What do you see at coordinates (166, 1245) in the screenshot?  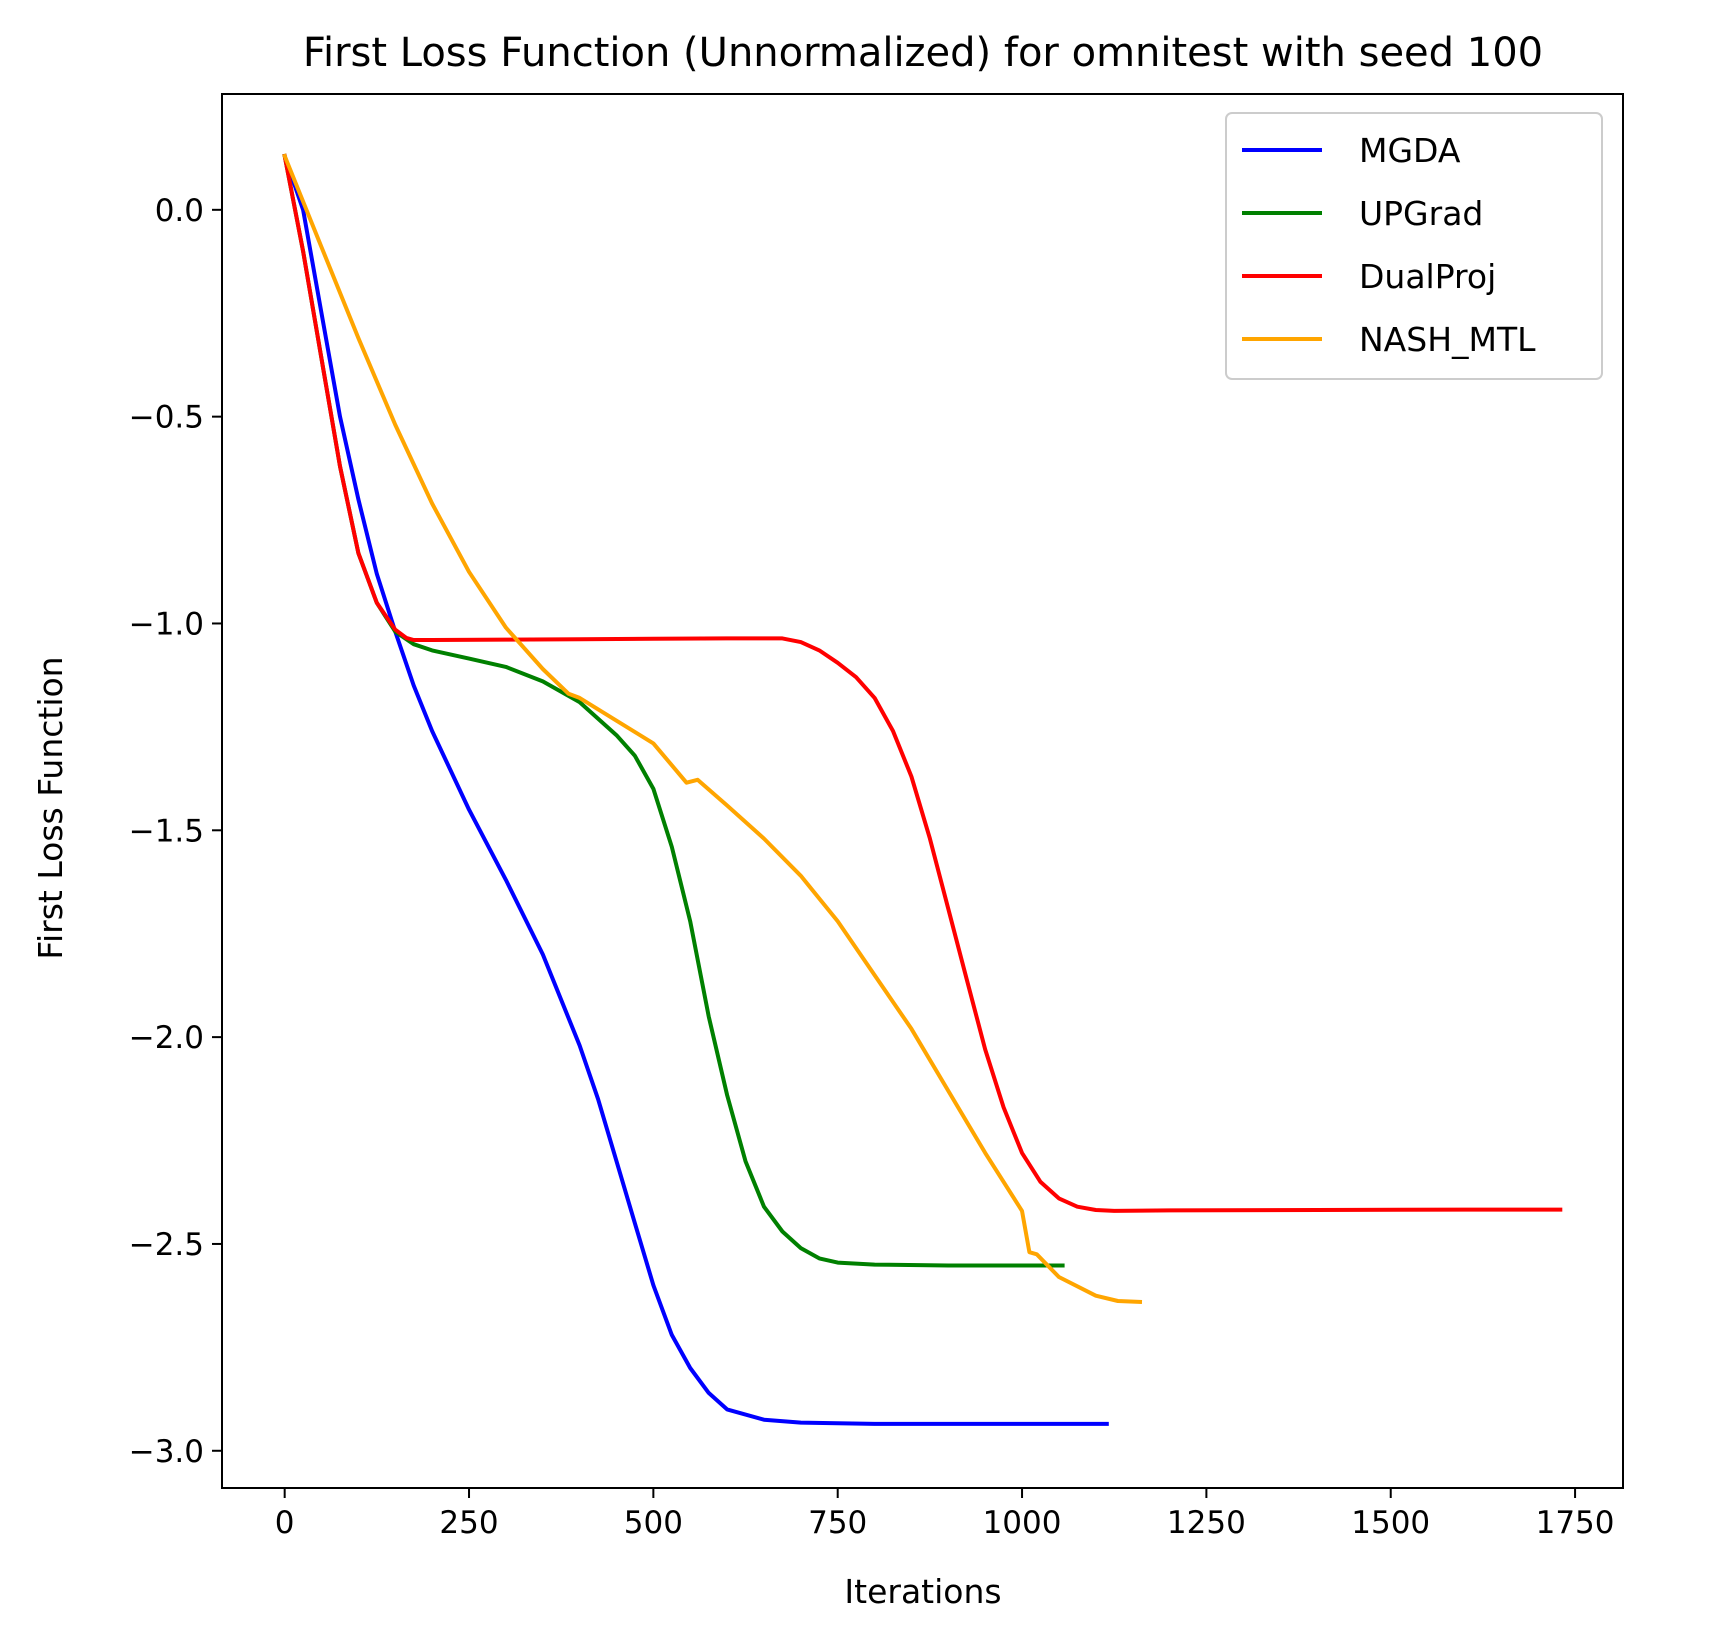 I see `y-tick-label: −2.5` at bounding box center [166, 1245].